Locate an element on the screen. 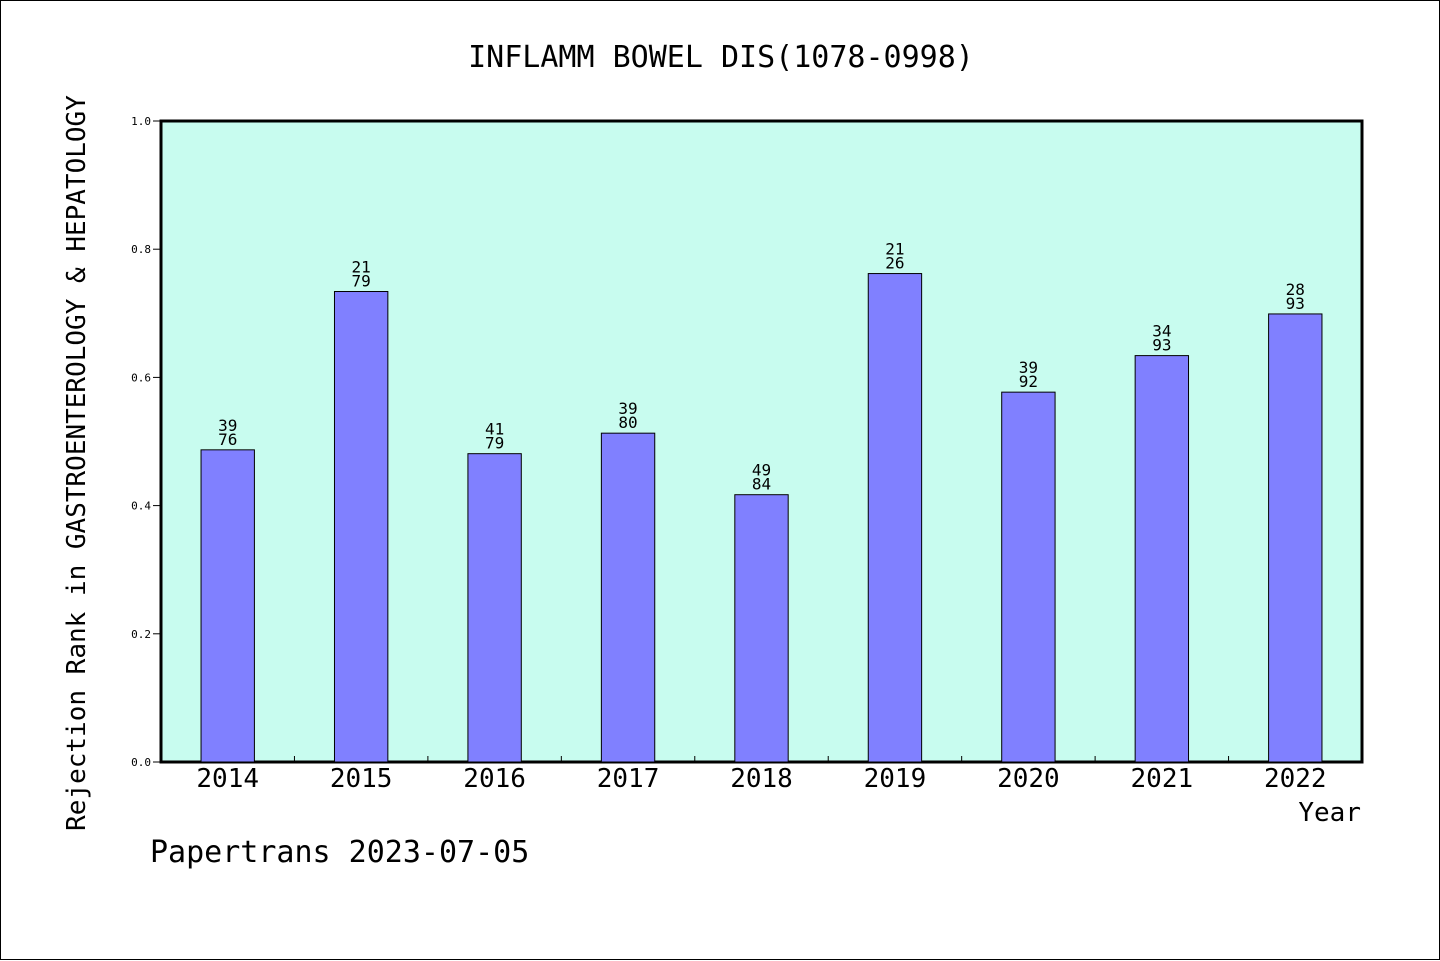  y-tick-label: 1.0 is located at coordinates (141, 121).